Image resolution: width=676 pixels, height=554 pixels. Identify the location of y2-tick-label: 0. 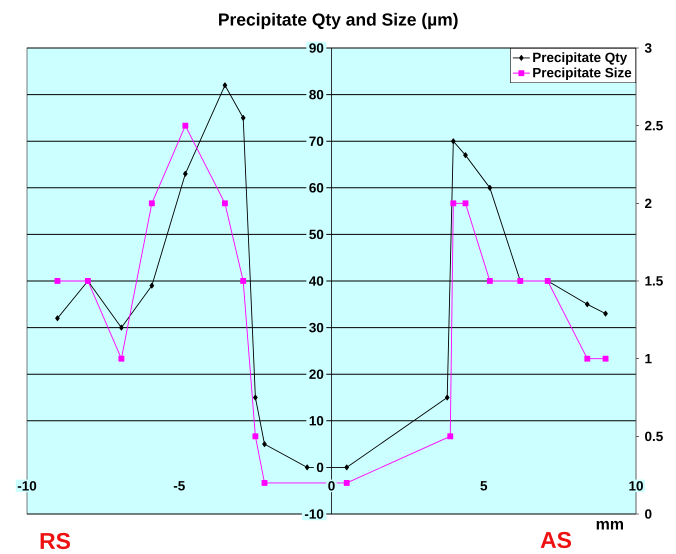
(648, 514).